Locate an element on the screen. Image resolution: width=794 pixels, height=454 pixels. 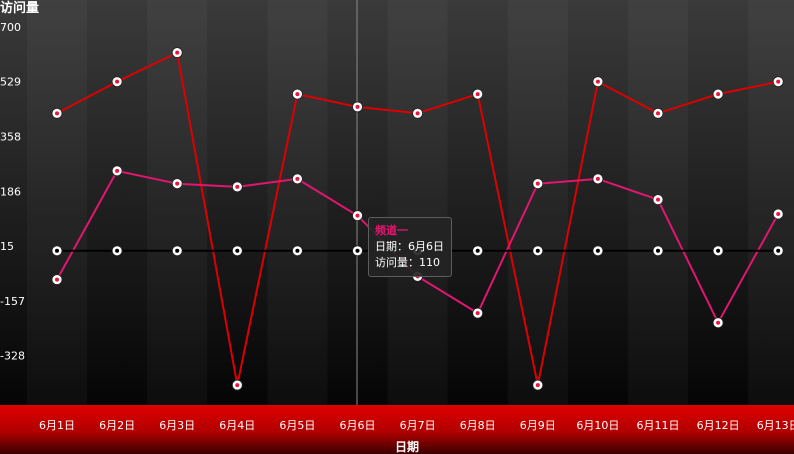
y-tick-label: -328 is located at coordinates (12, 356).